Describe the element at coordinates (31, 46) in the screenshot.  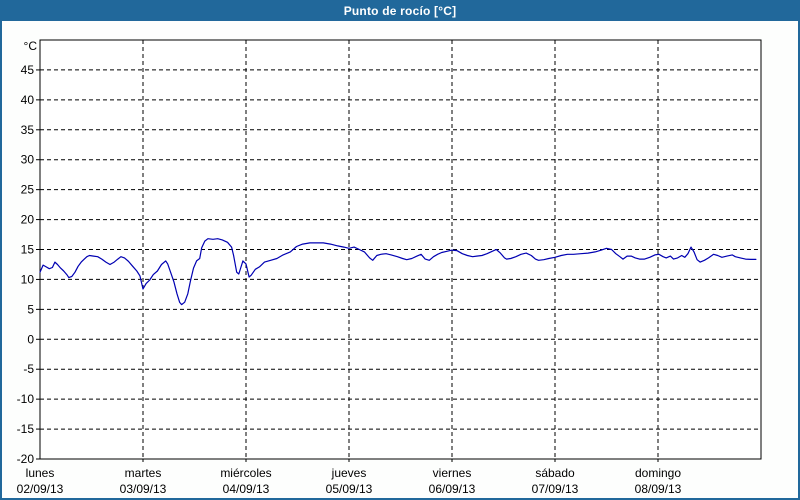
I see `y-axis-unit-label: °C` at that location.